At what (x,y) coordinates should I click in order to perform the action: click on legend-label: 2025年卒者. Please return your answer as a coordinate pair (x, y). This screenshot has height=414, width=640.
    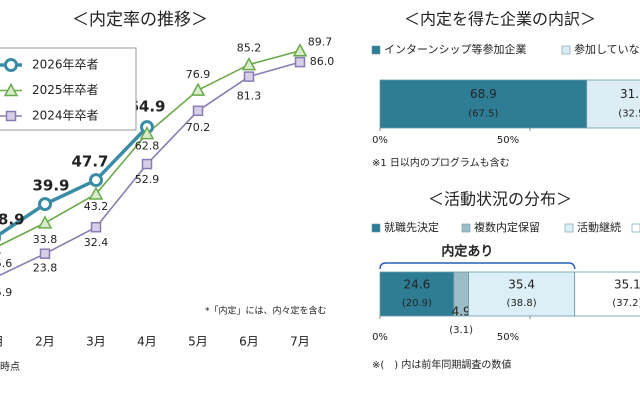
    Looking at the image, I should click on (65, 90).